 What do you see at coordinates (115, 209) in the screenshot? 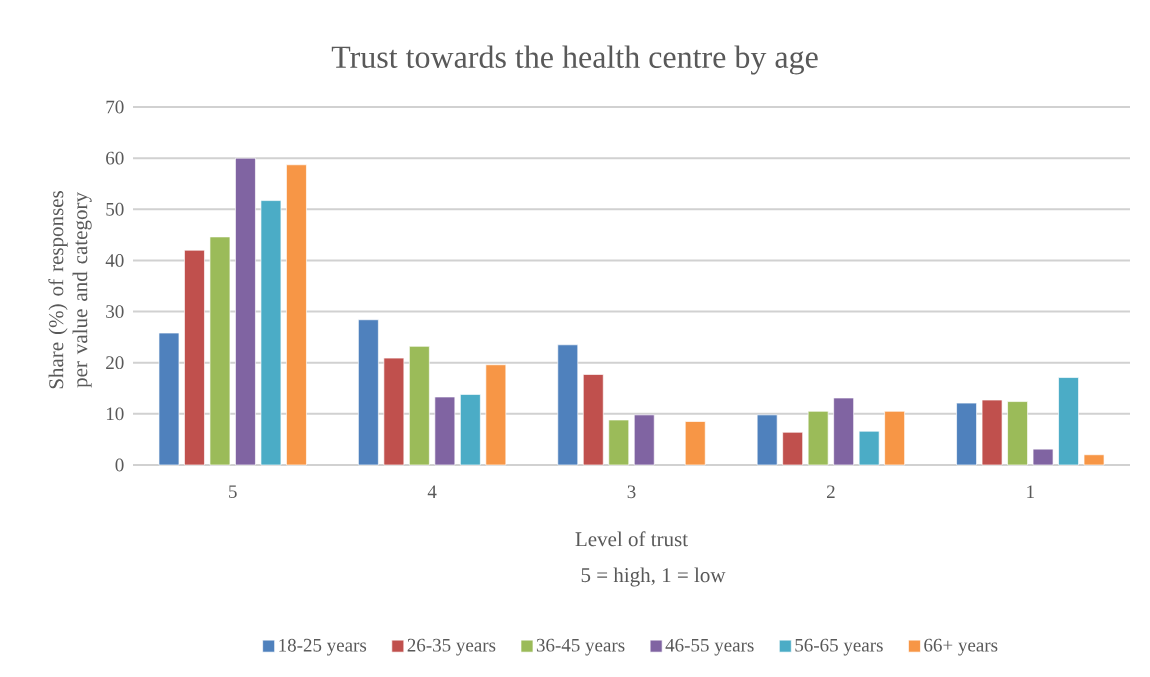
I see `y-tick-label: 50` at bounding box center [115, 209].